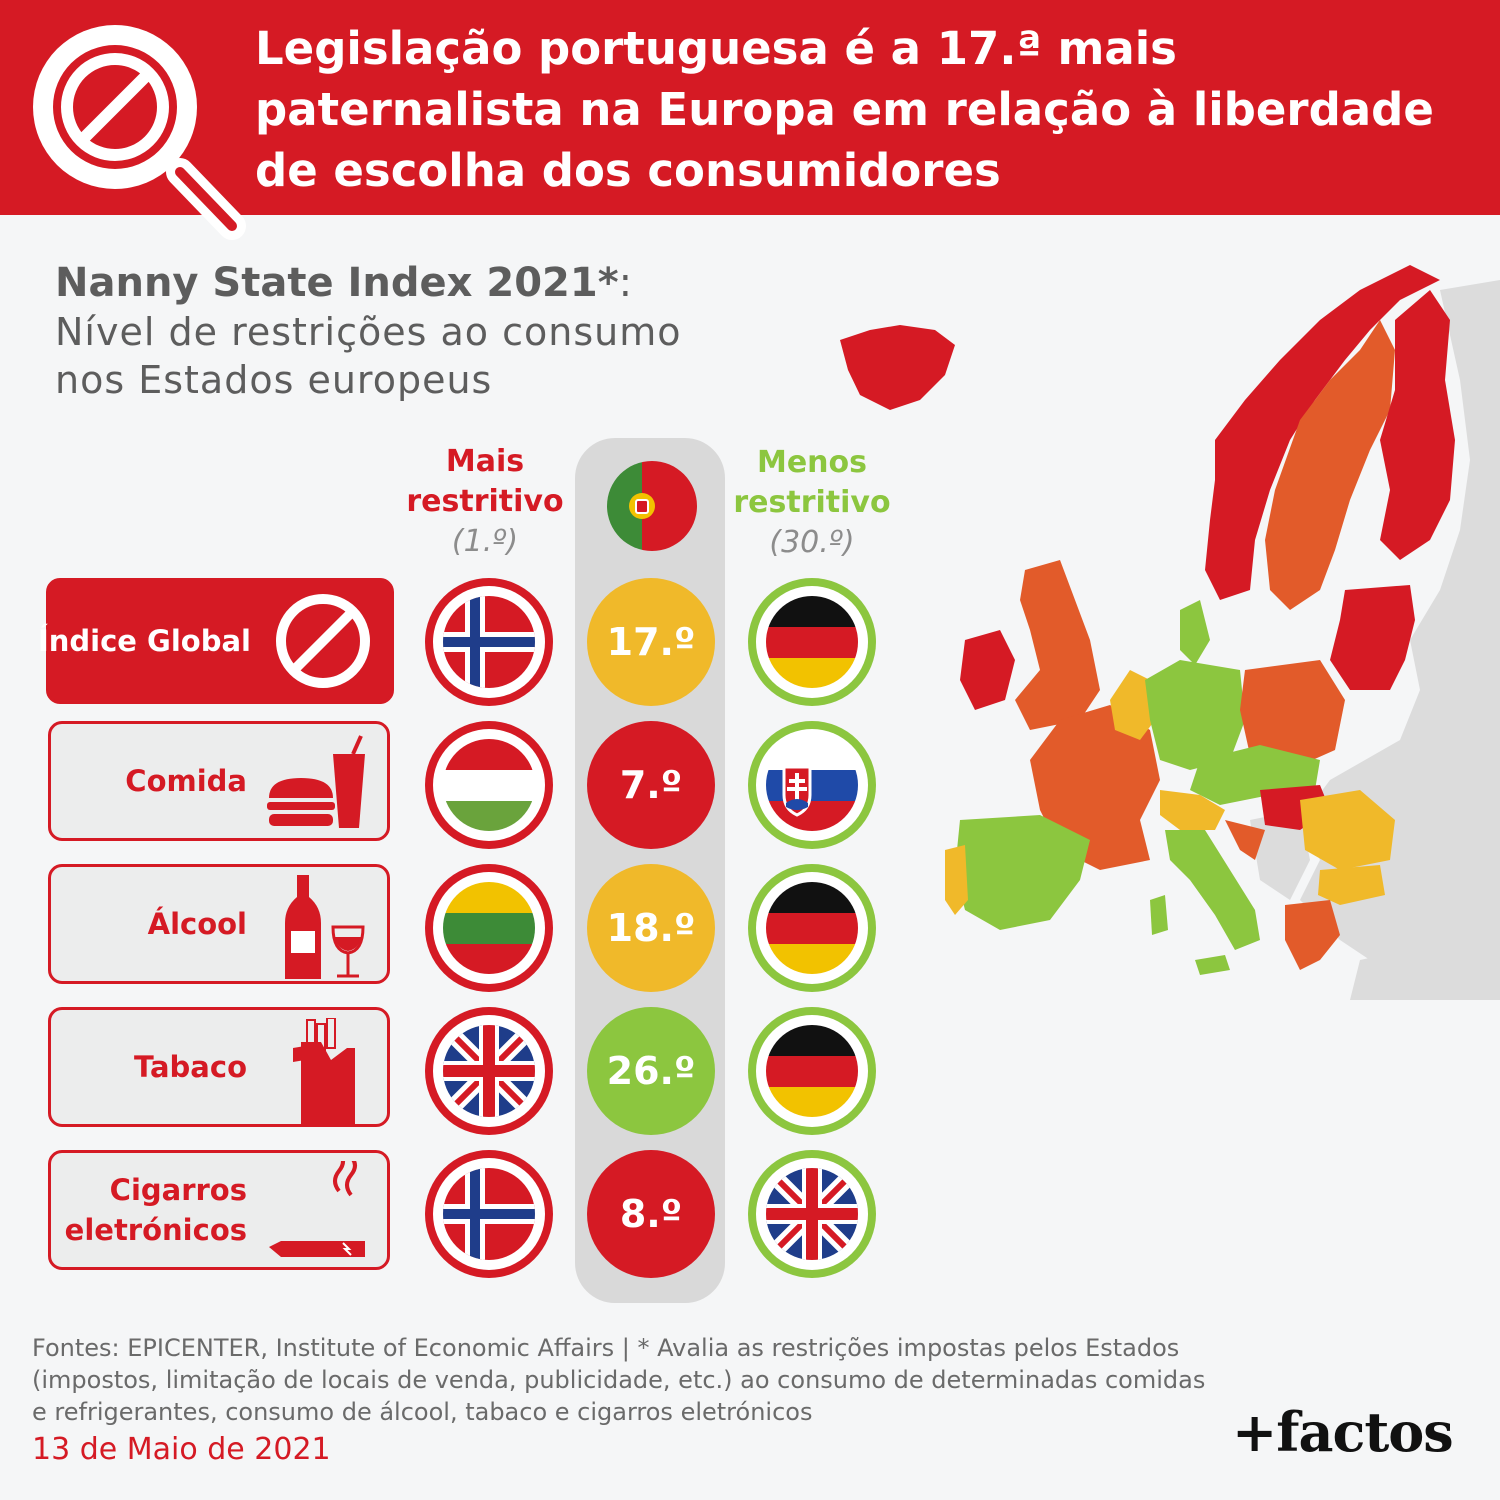 The image size is (1500, 1500). Describe the element at coordinates (651, 642) in the screenshot. I see `portugal-rank: 17.º` at that location.